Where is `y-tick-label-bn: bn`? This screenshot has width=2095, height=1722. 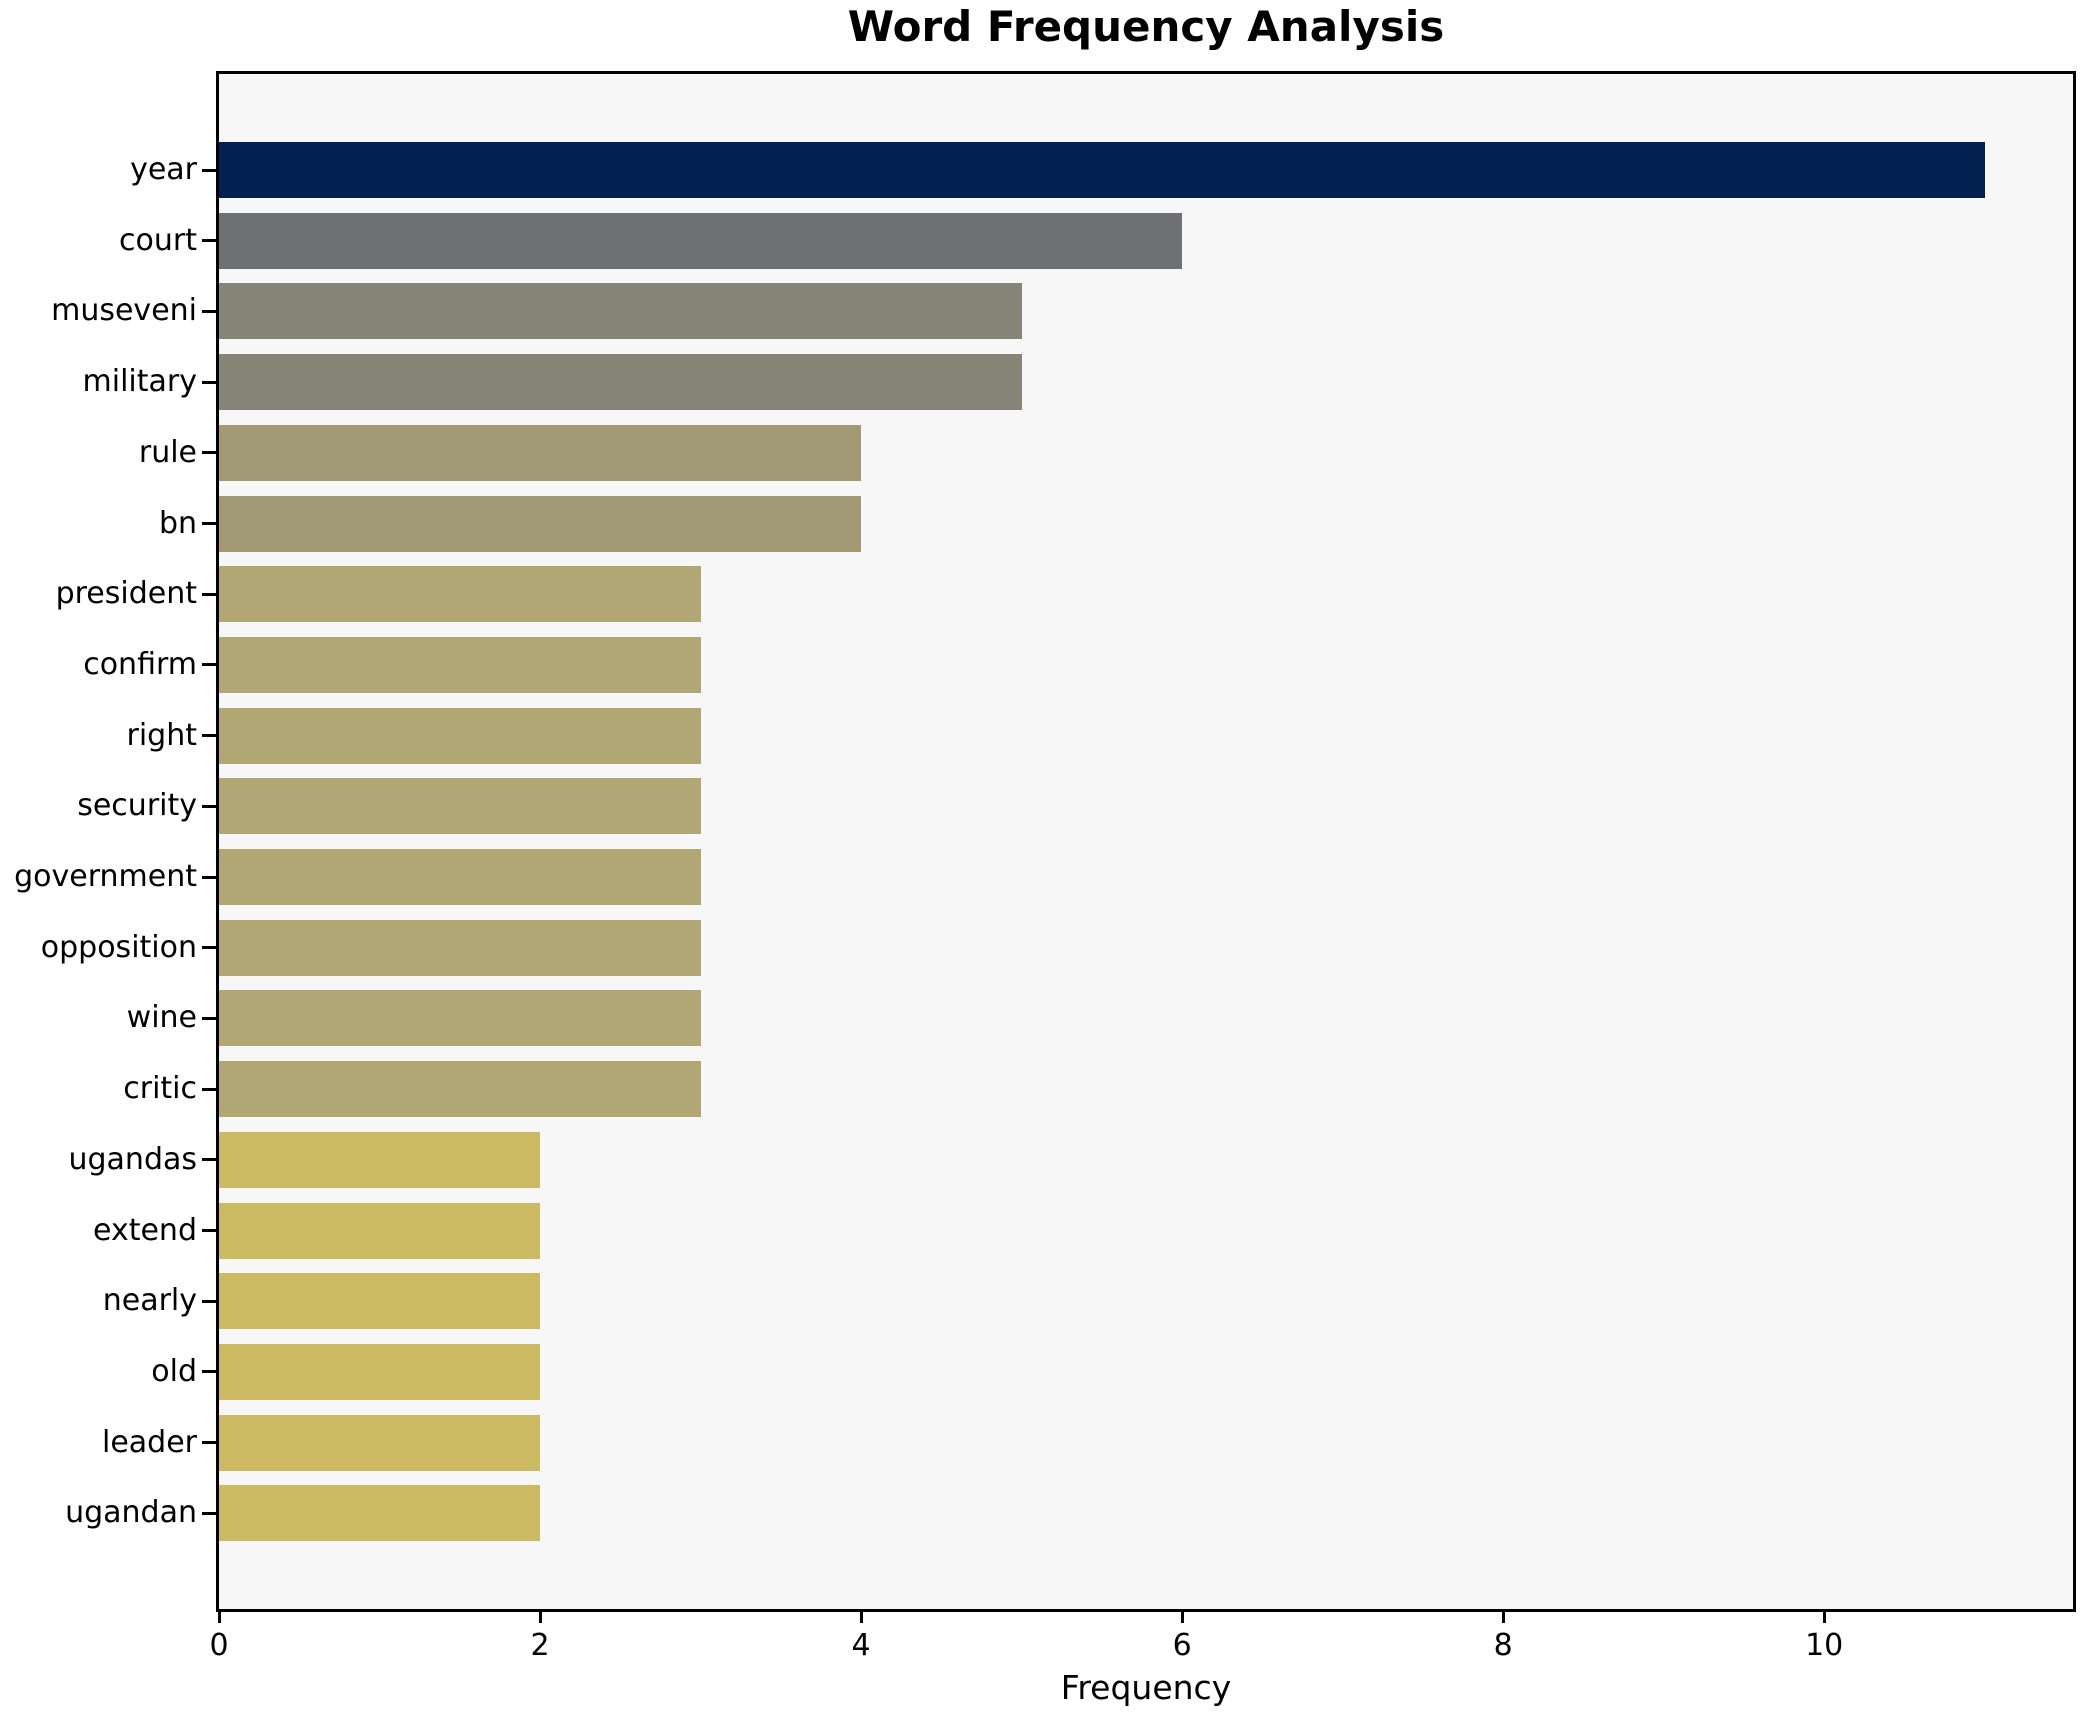 y-tick-label-bn: bn is located at coordinates (177, 523).